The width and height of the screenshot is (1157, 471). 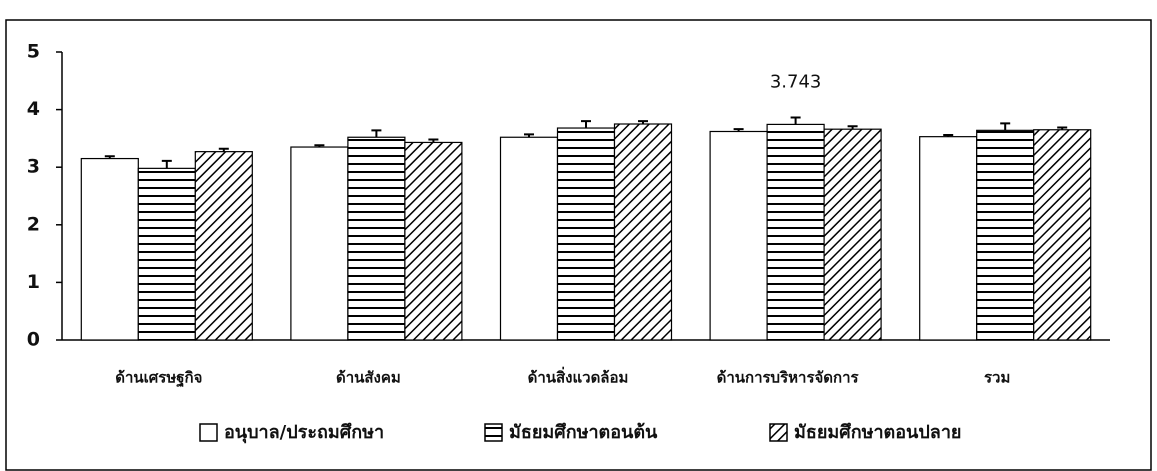 What do you see at coordinates (33, 167) in the screenshot?
I see `y-tick-label: 3` at bounding box center [33, 167].